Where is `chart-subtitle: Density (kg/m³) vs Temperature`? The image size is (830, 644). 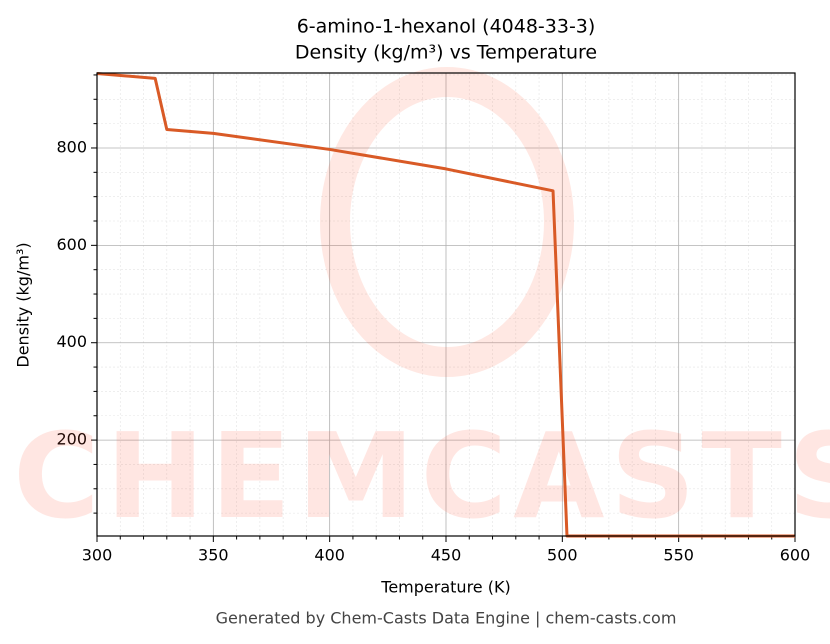
chart-subtitle: Density (kg/m³) vs Temperature is located at coordinates (446, 53).